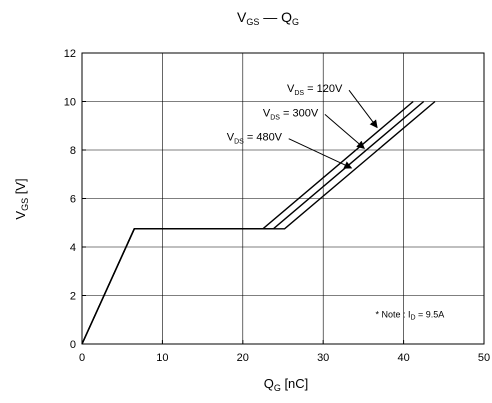 The width and height of the screenshot is (492, 403). What do you see at coordinates (315, 90) in the screenshot?
I see `series-label-1: VDS = 120V` at bounding box center [315, 90].